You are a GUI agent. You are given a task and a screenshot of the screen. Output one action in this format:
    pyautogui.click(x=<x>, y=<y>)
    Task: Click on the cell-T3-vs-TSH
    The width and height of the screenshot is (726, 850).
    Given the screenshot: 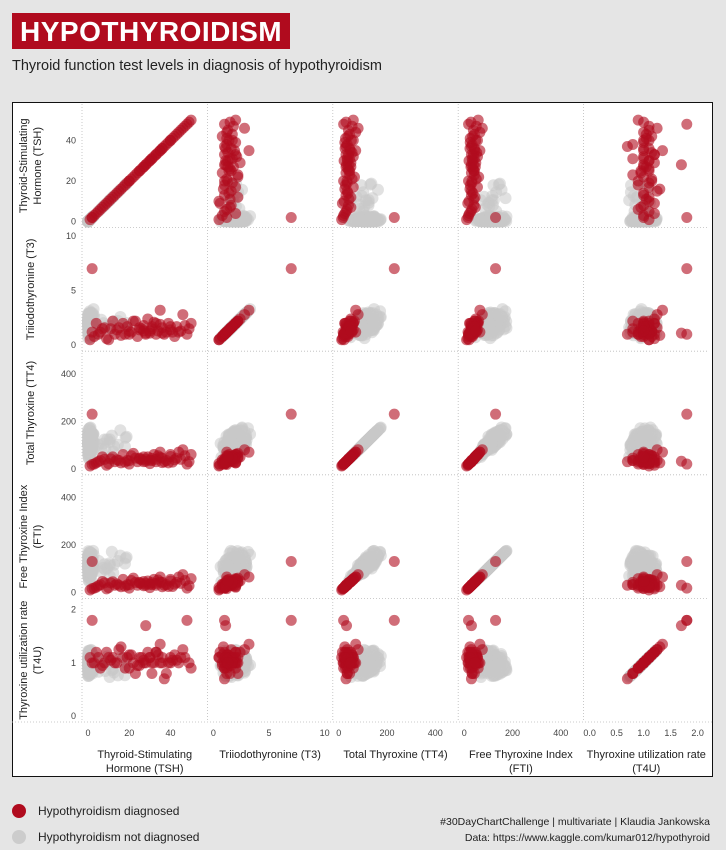 What is the action you would take?
    pyautogui.click(x=139, y=304)
    